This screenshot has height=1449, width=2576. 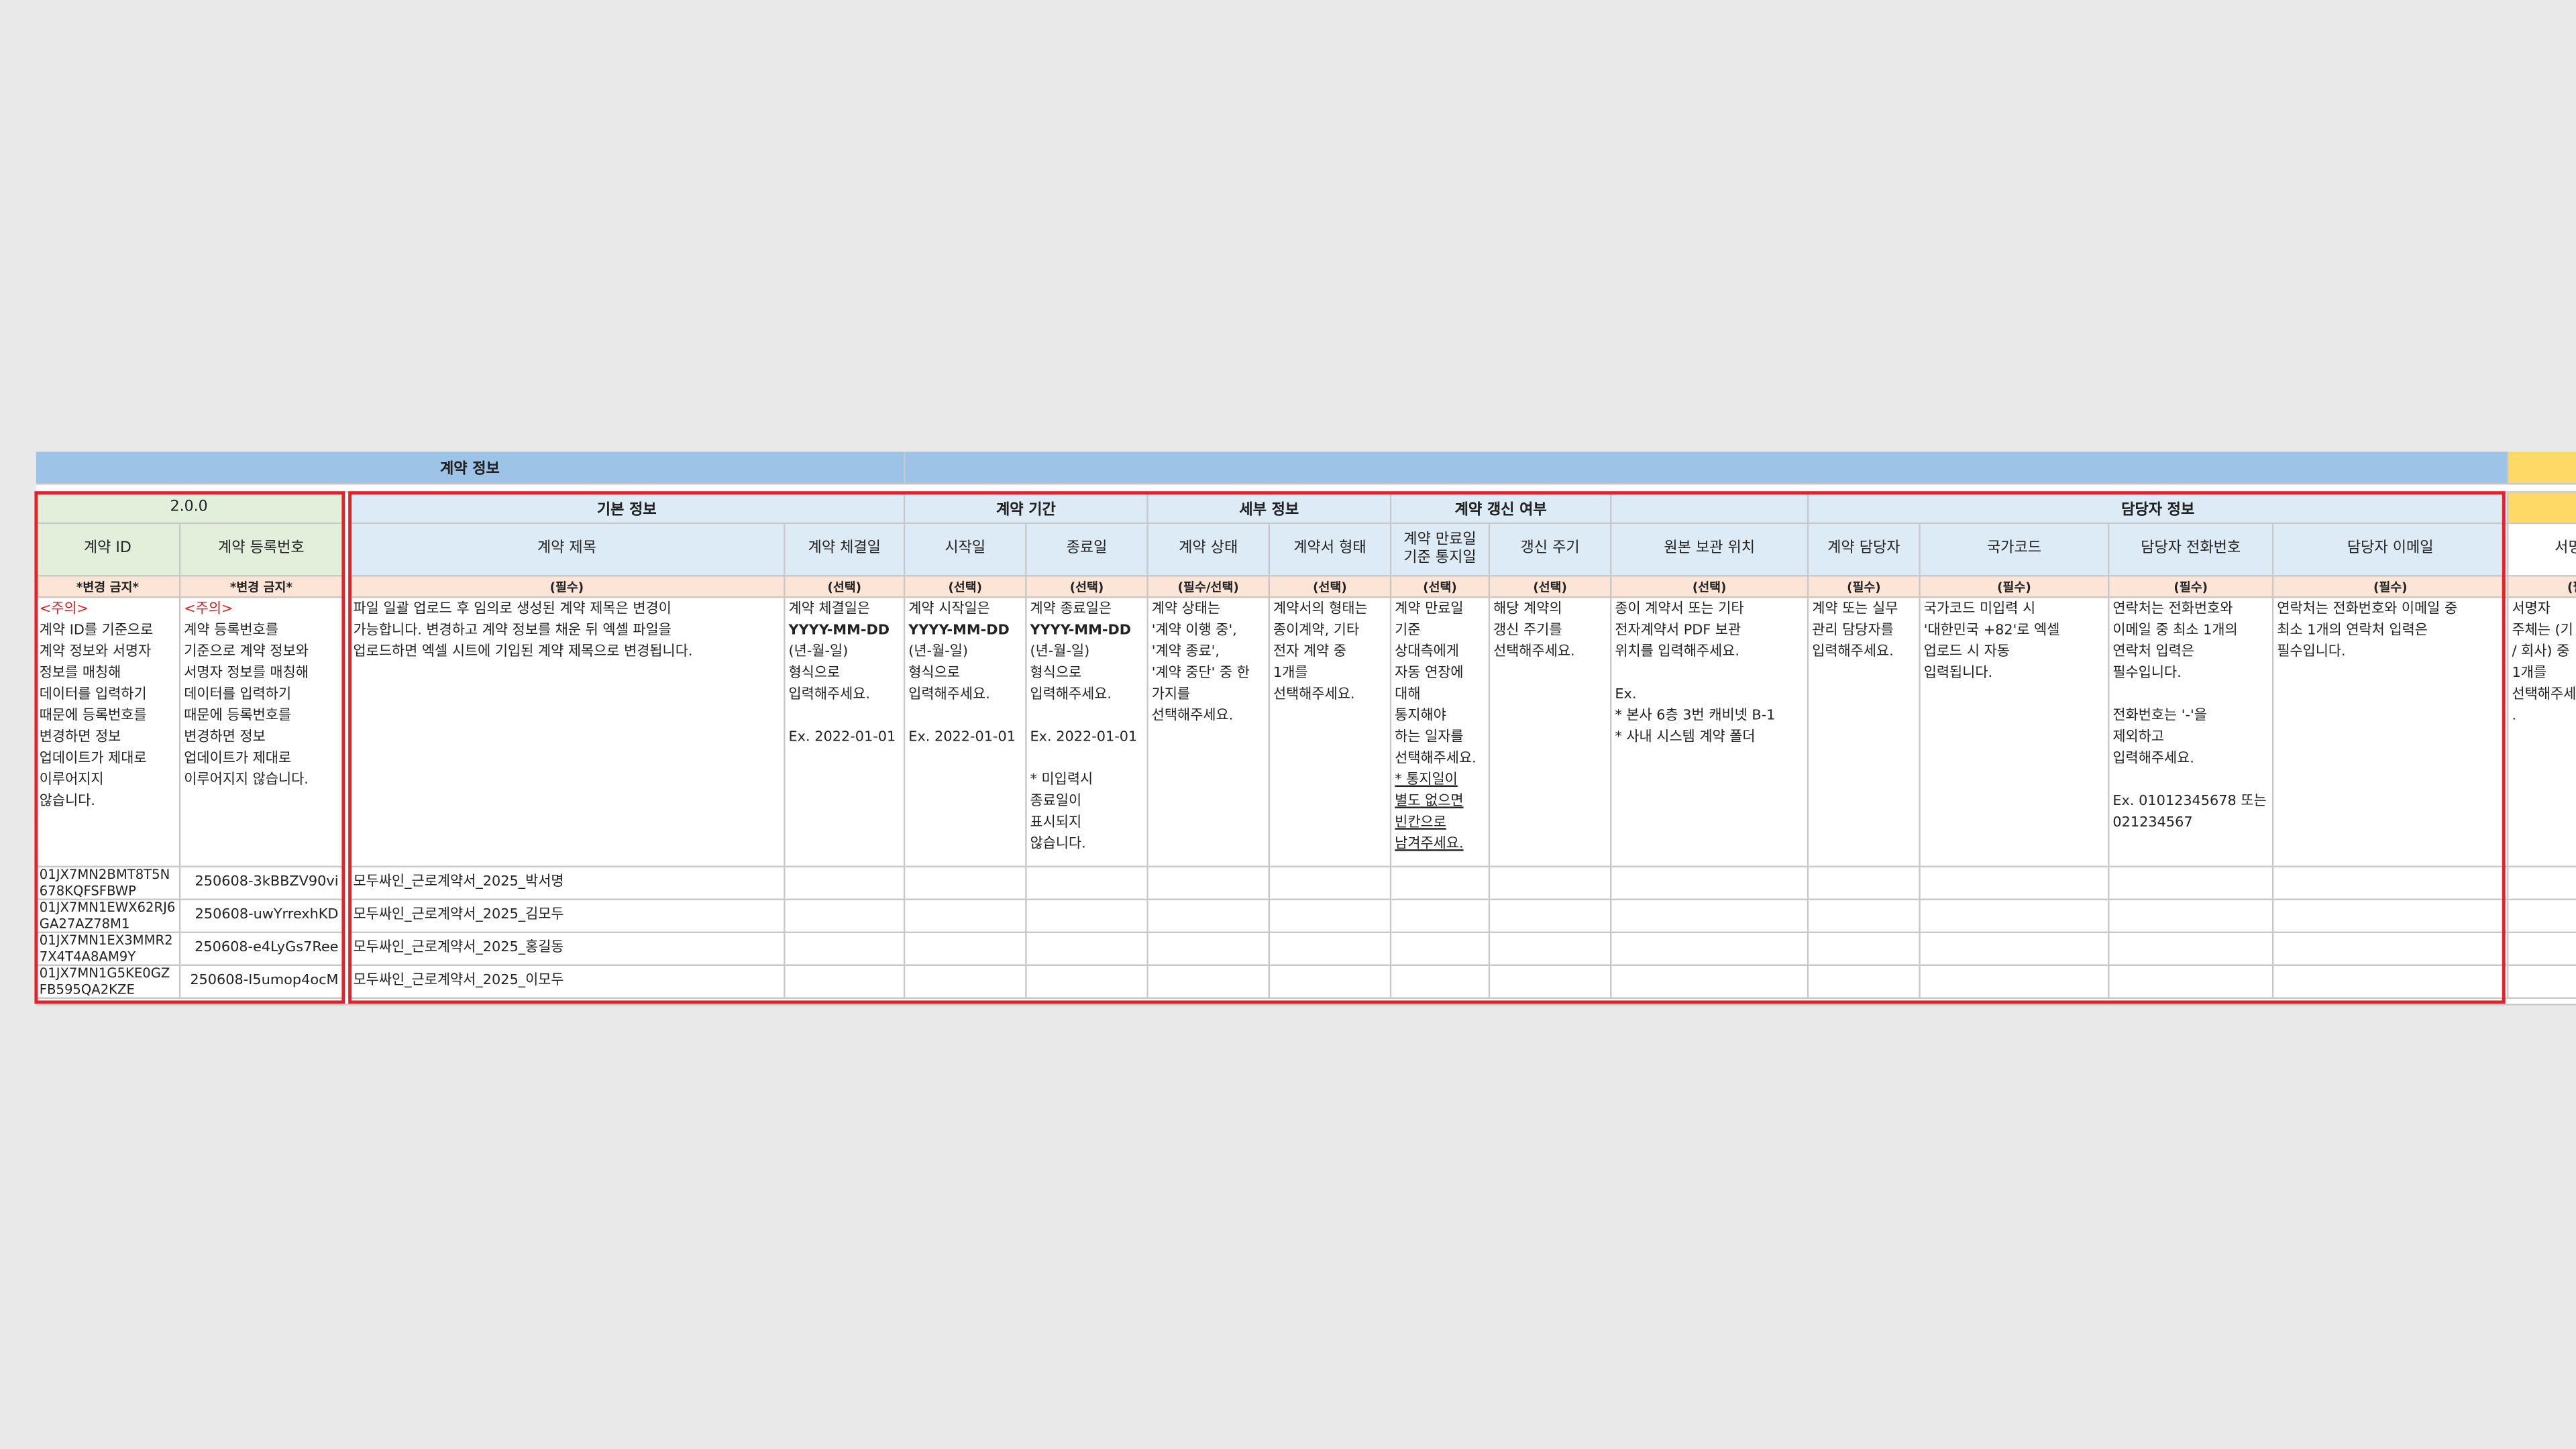 What do you see at coordinates (1329, 548) in the screenshot?
I see `header-line: 계약서 형태` at bounding box center [1329, 548].